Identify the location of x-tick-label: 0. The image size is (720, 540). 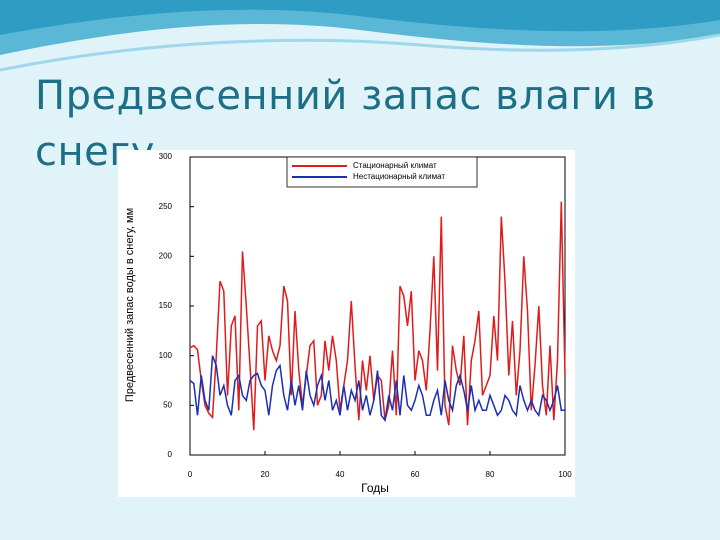
(190, 474).